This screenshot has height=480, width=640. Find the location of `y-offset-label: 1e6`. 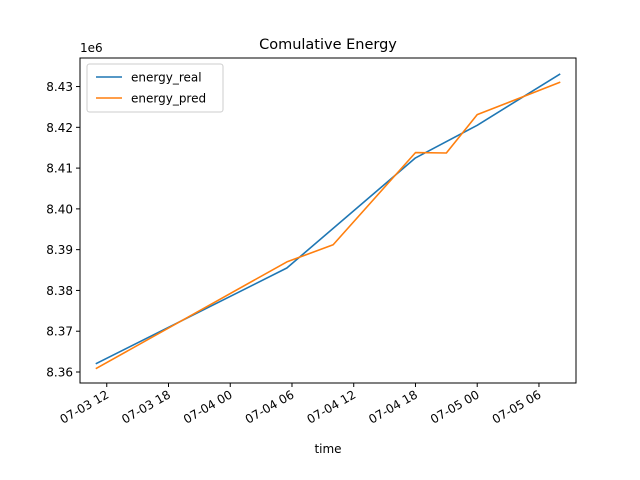

y-offset-label: 1e6 is located at coordinates (91, 48).